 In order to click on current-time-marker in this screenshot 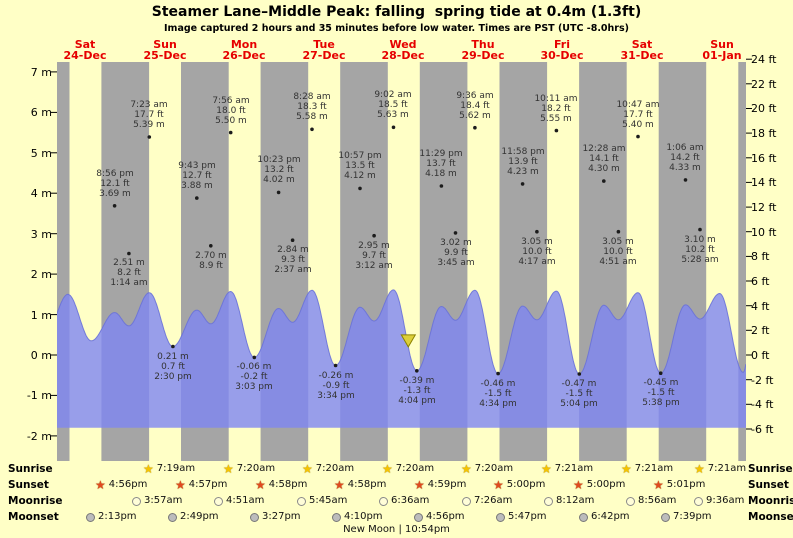, I will do `click(408, 341)`.